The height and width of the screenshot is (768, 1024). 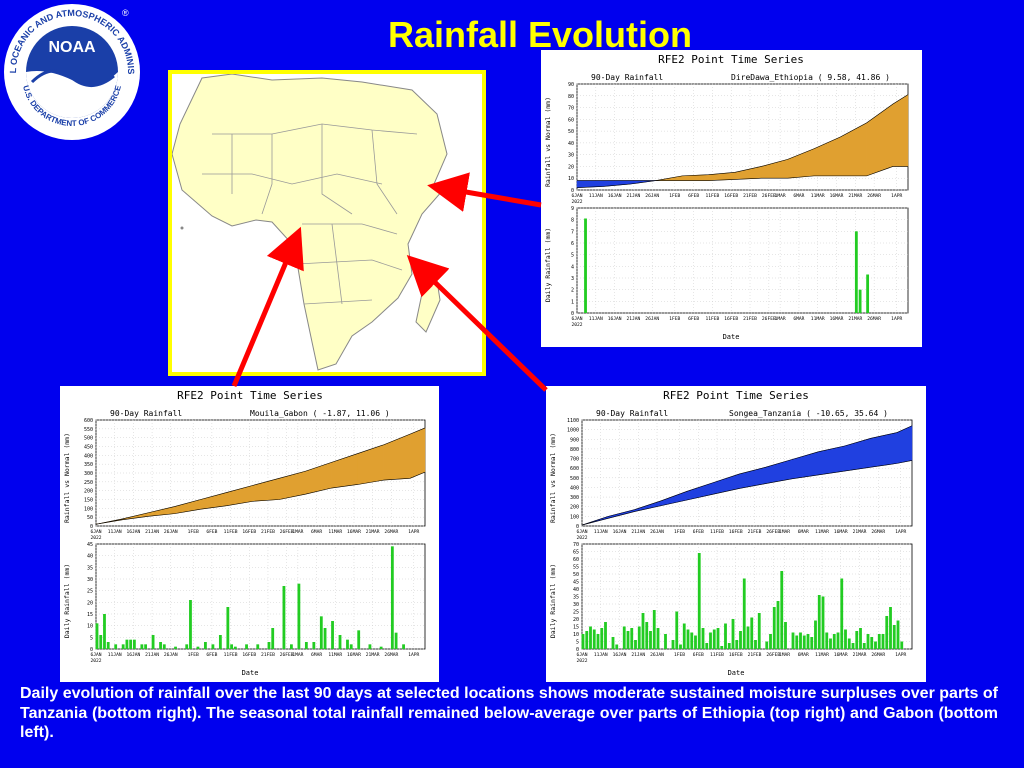 What do you see at coordinates (91, 527) in the screenshot?
I see `top-ytick-label: 0` at bounding box center [91, 527].